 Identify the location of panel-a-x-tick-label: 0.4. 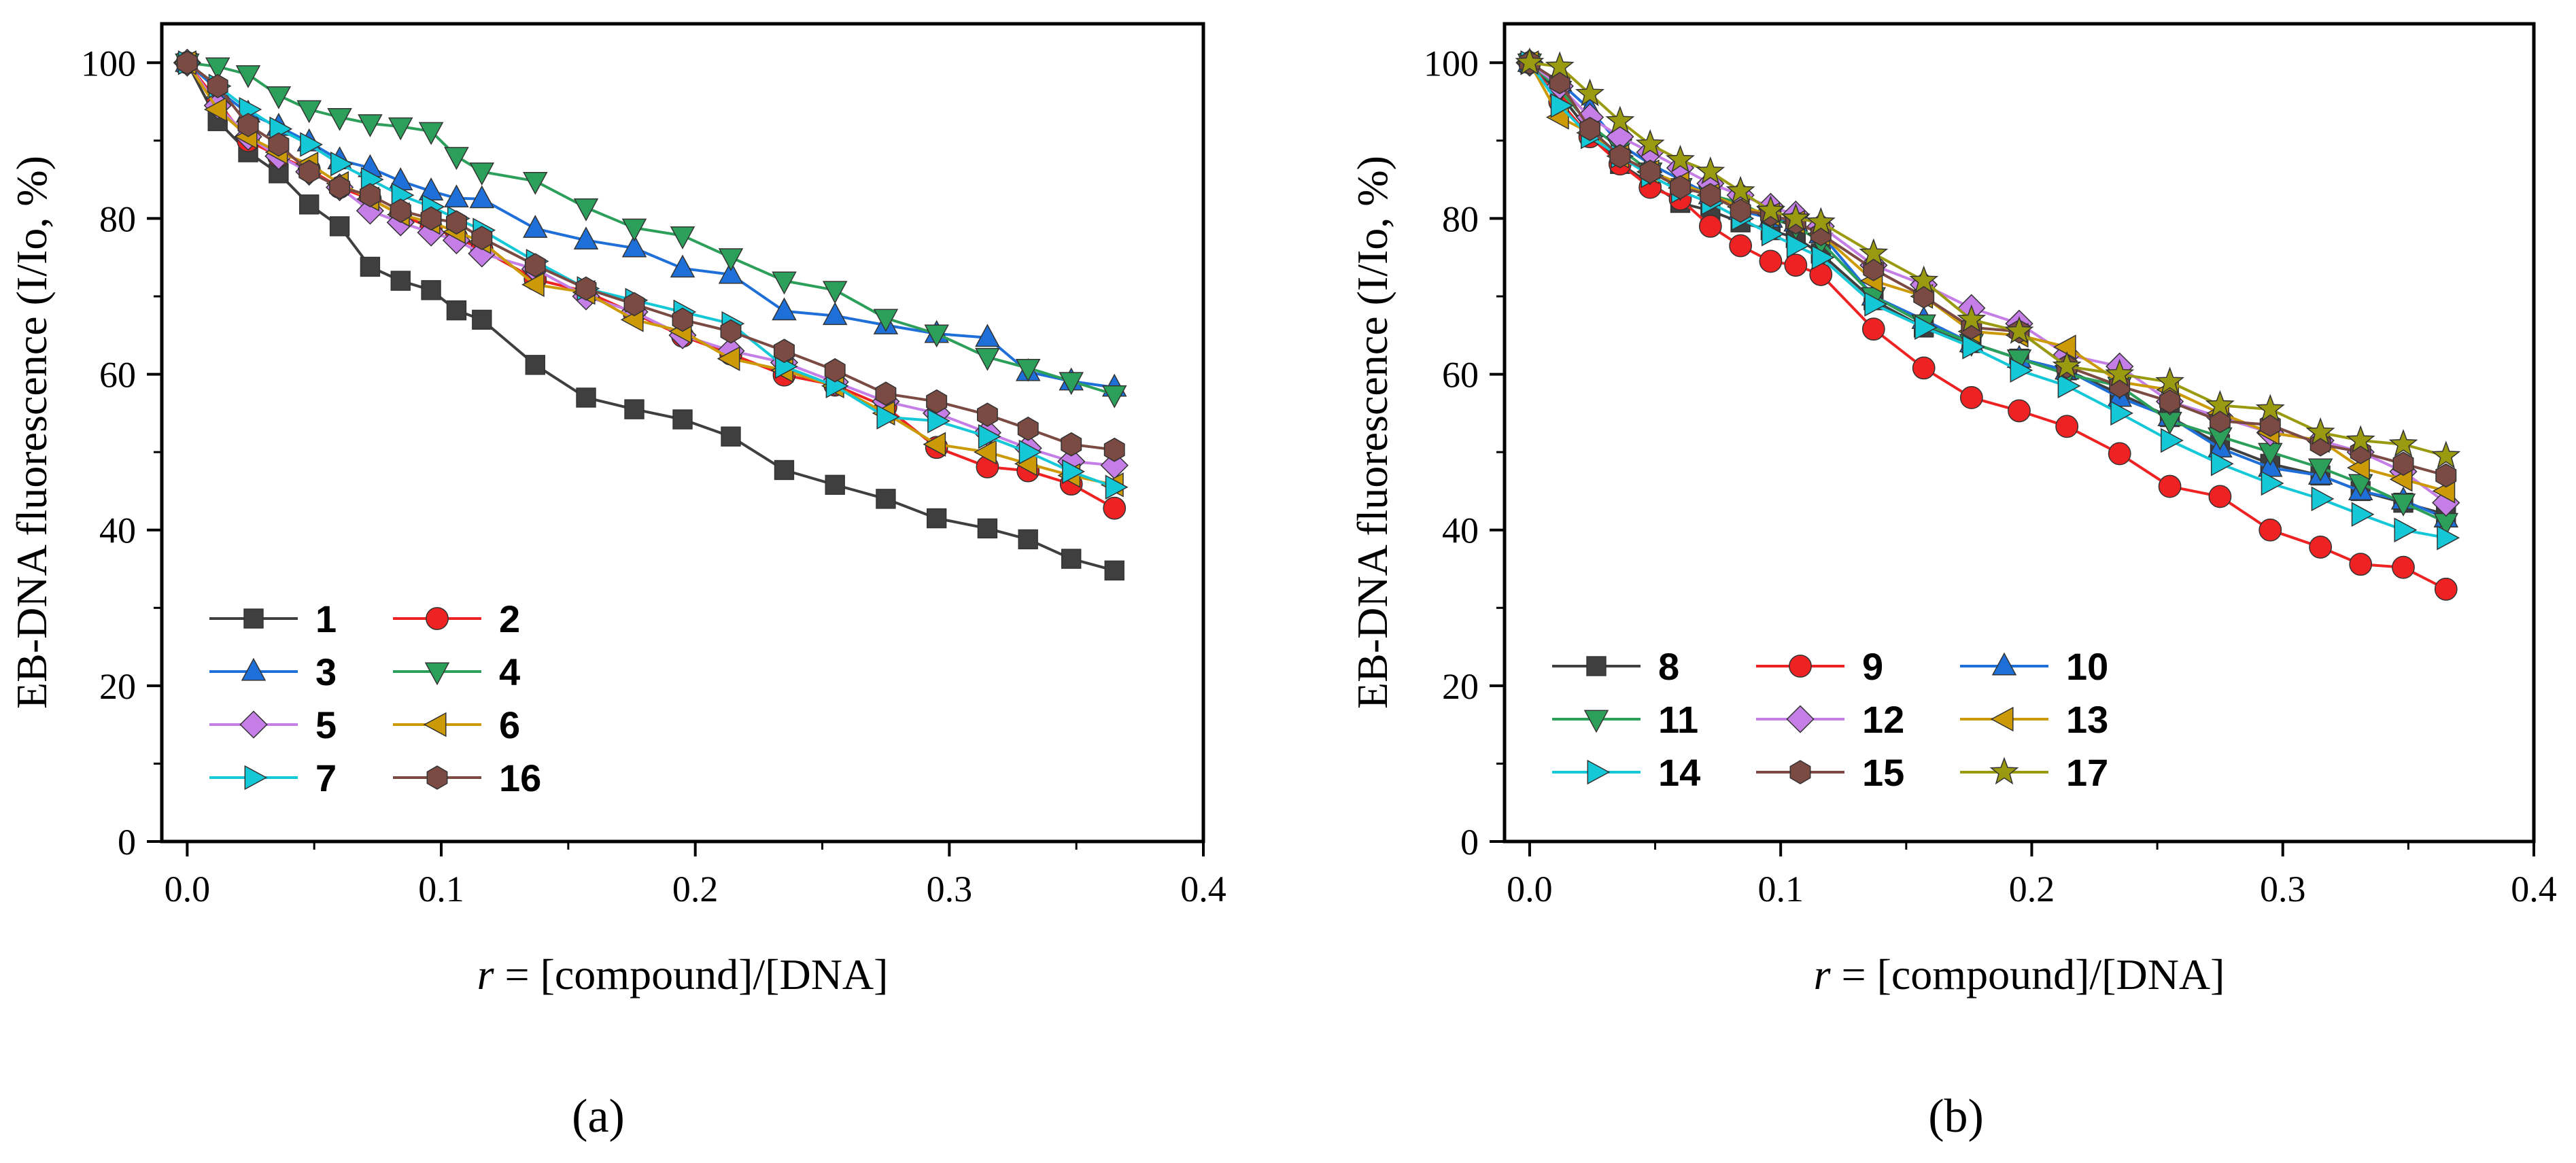
(1203, 889).